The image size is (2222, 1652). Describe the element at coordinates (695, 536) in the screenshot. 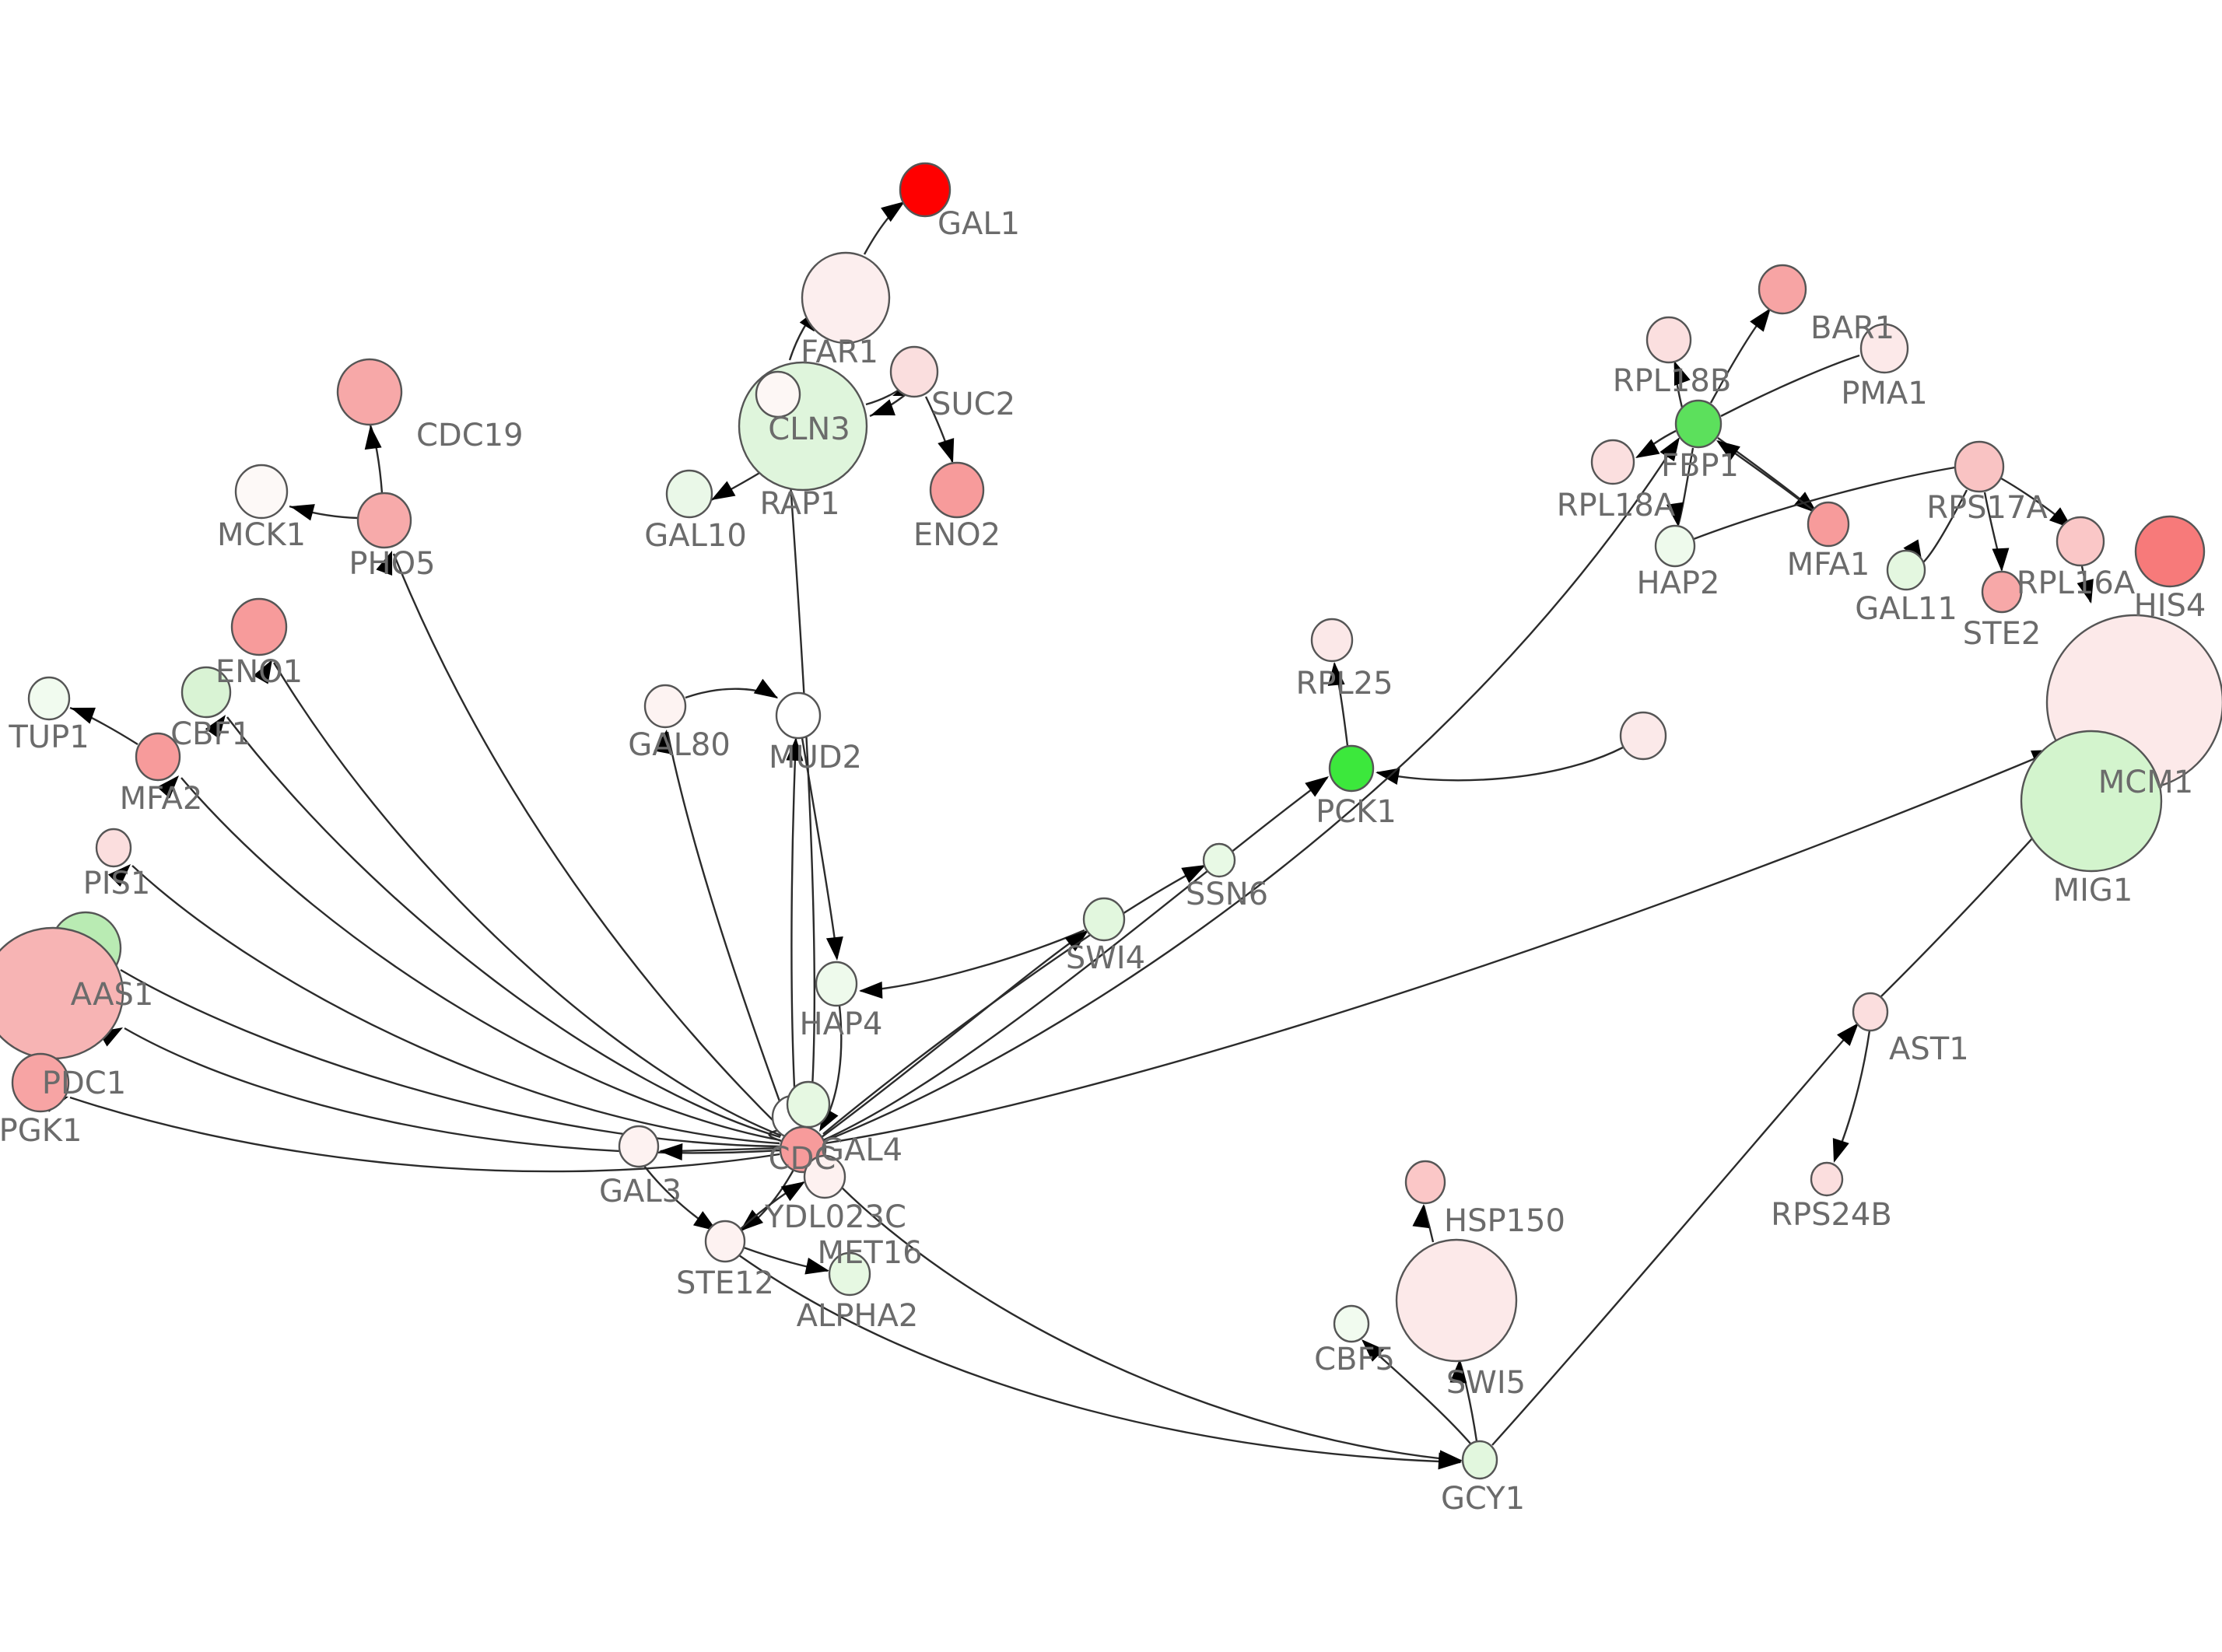

I see `node-label-gal10: GAL10` at that location.